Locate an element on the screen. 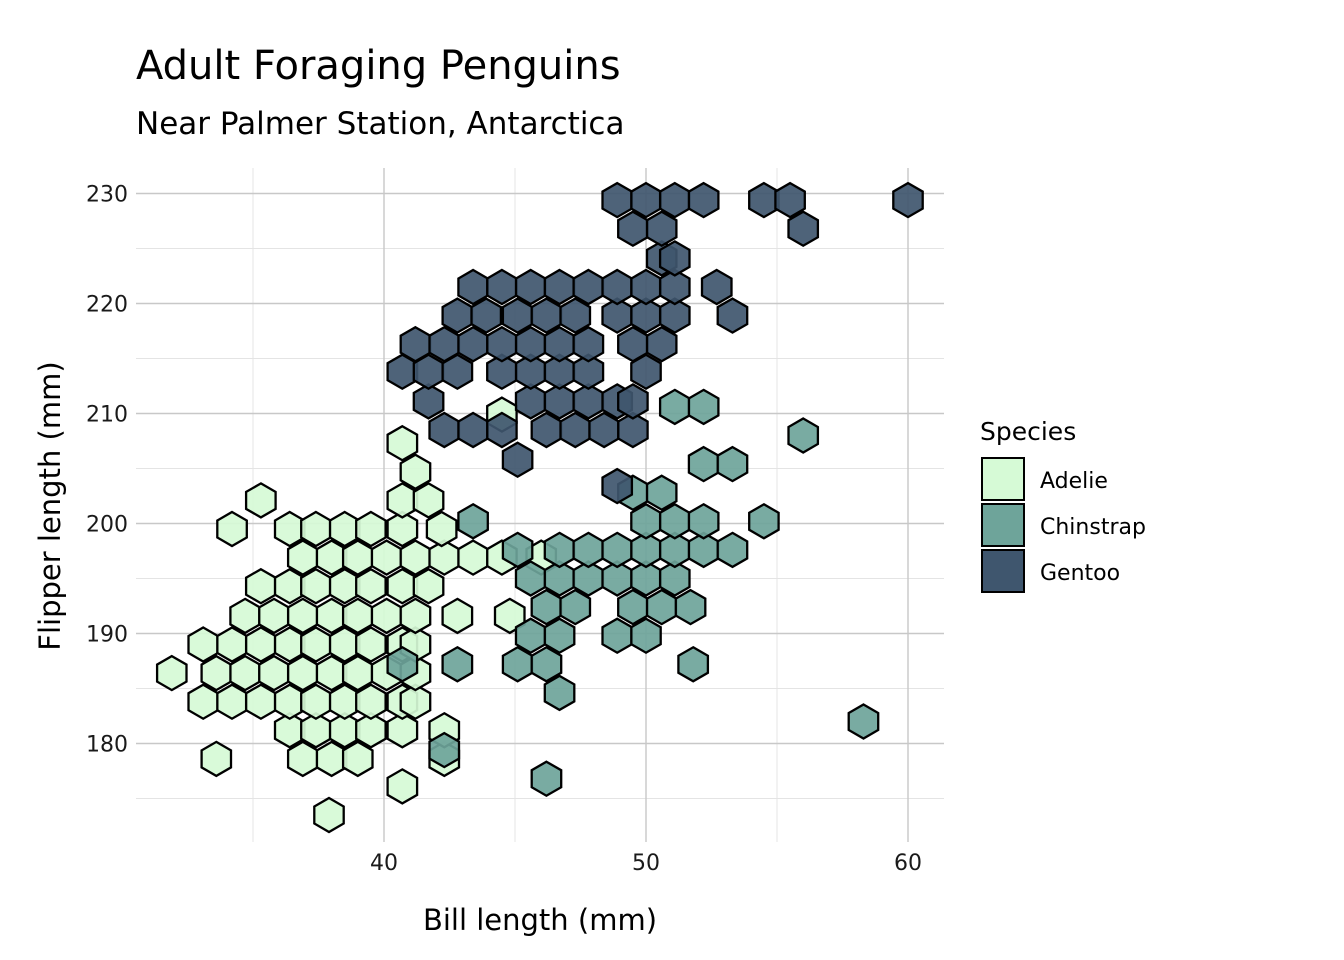 The image size is (1344, 960). legend-label-adelie: Adelie is located at coordinates (1074, 481).